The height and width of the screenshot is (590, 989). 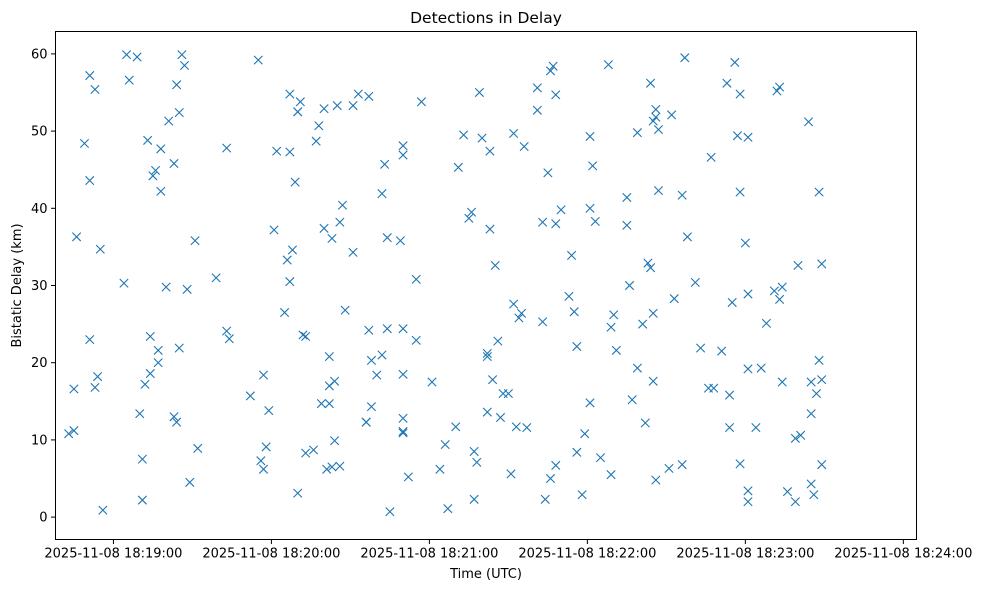 What do you see at coordinates (17, 285) in the screenshot?
I see `y-axis-label: Bistatic Delay (km)` at bounding box center [17, 285].